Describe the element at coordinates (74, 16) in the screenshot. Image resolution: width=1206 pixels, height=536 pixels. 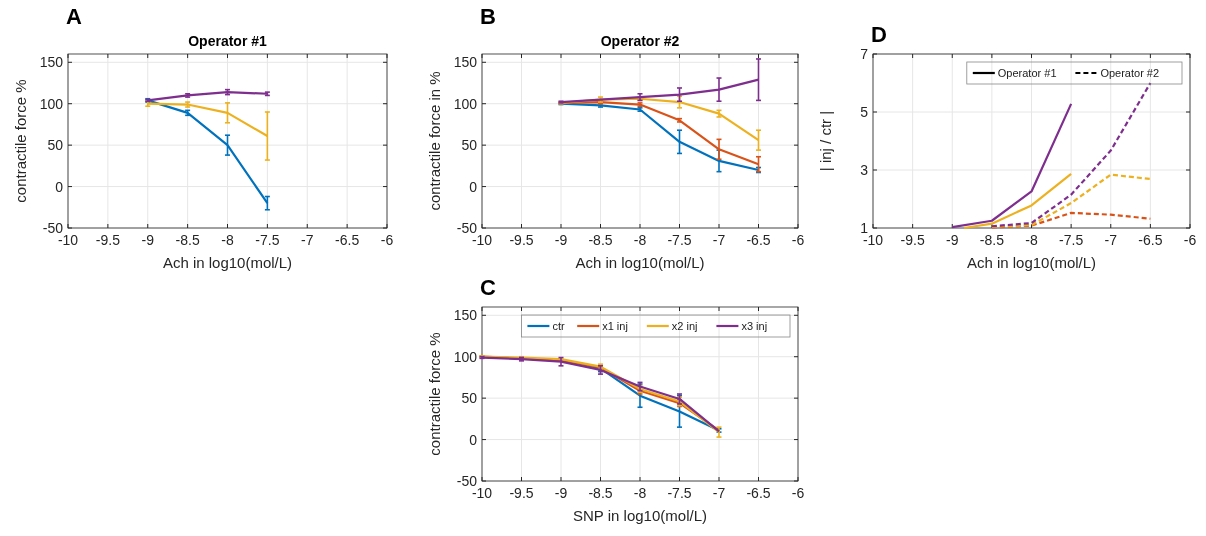
I see `text: A` at that location.